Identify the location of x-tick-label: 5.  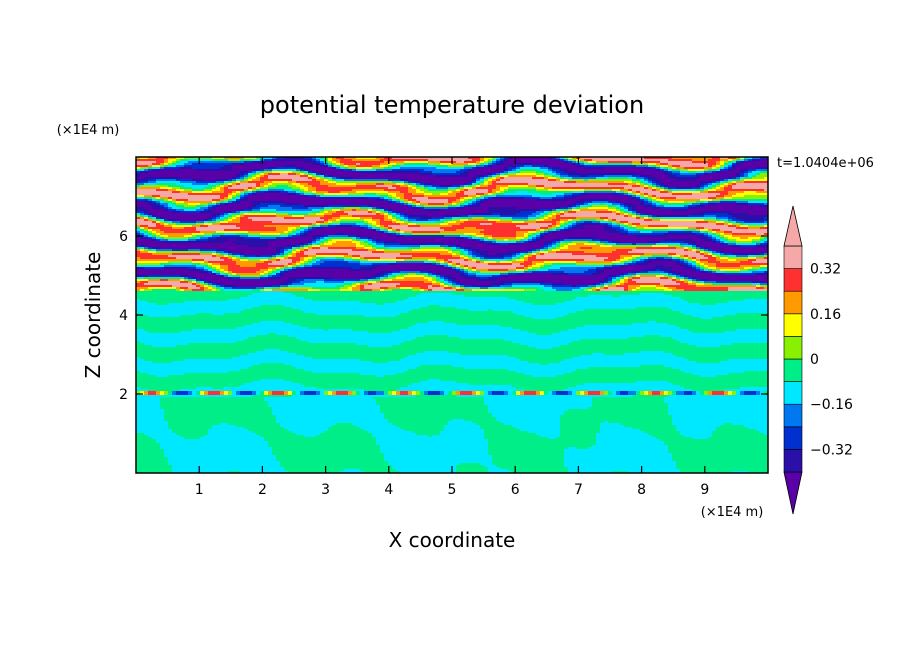
(452, 490).